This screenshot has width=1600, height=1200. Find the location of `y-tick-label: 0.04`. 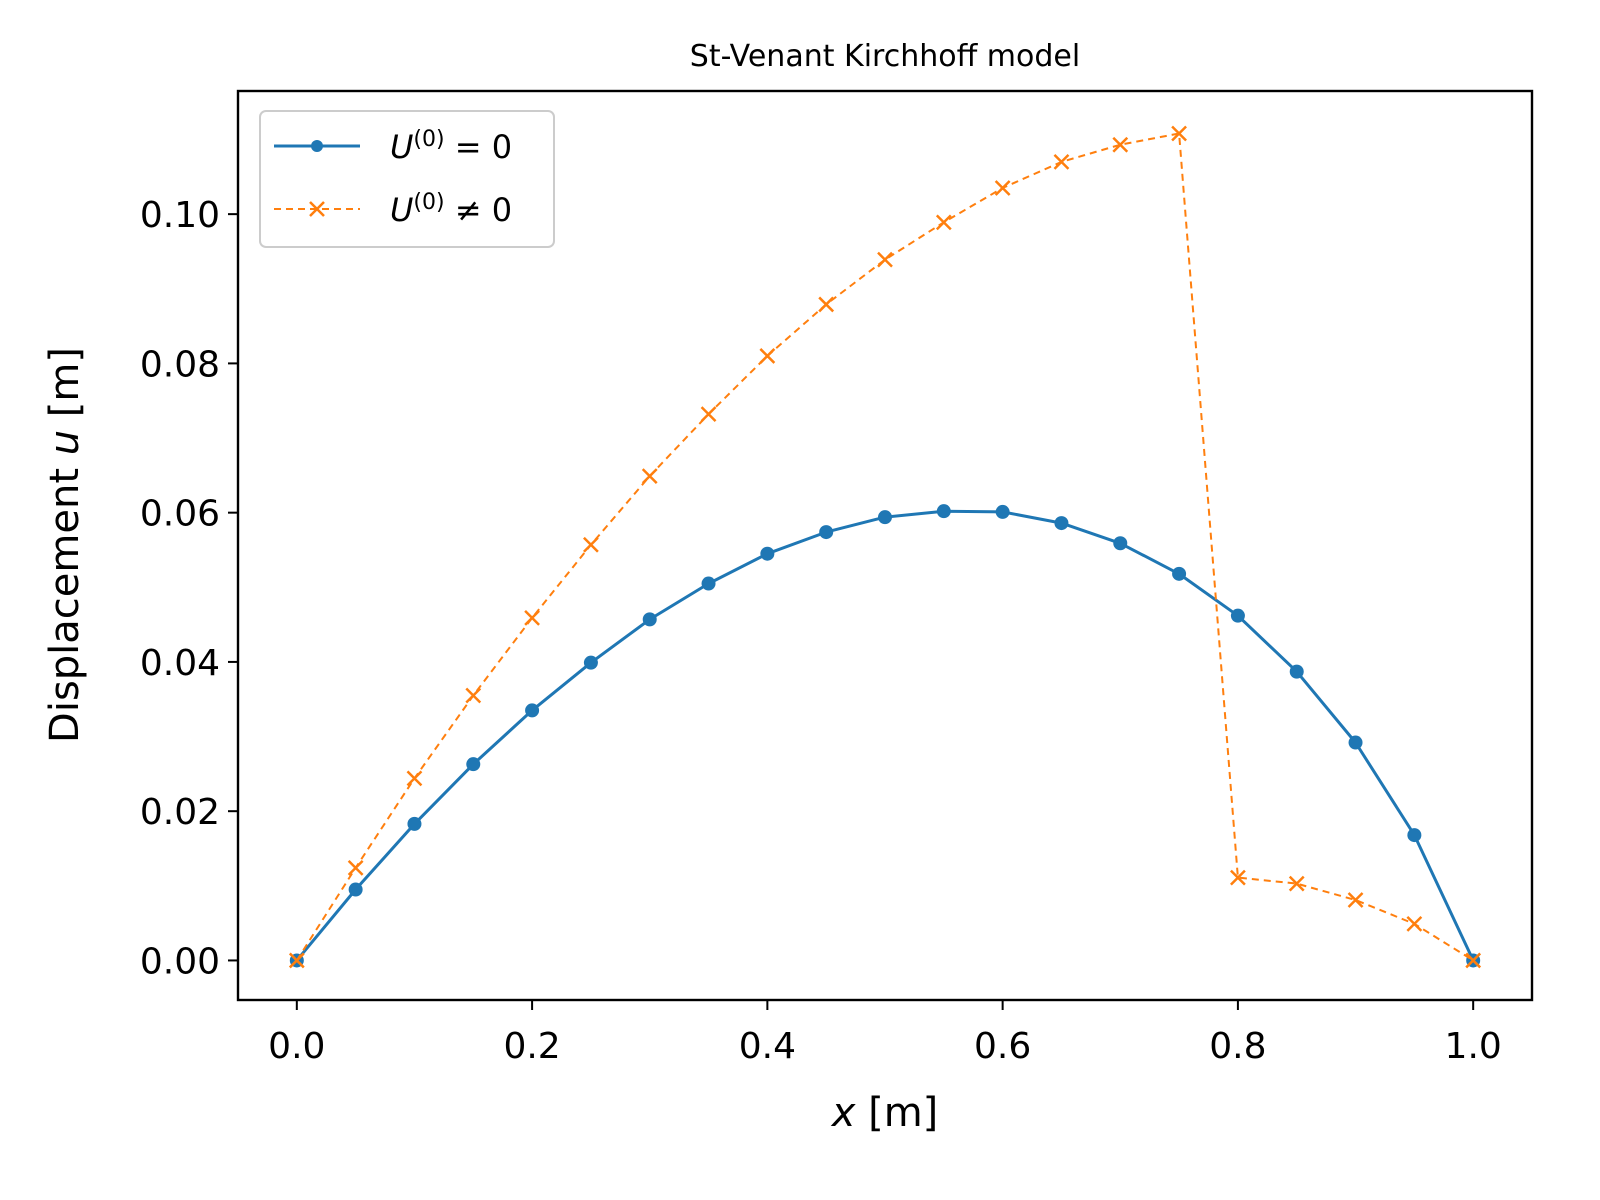

y-tick-label: 0.04 is located at coordinates (180, 663).